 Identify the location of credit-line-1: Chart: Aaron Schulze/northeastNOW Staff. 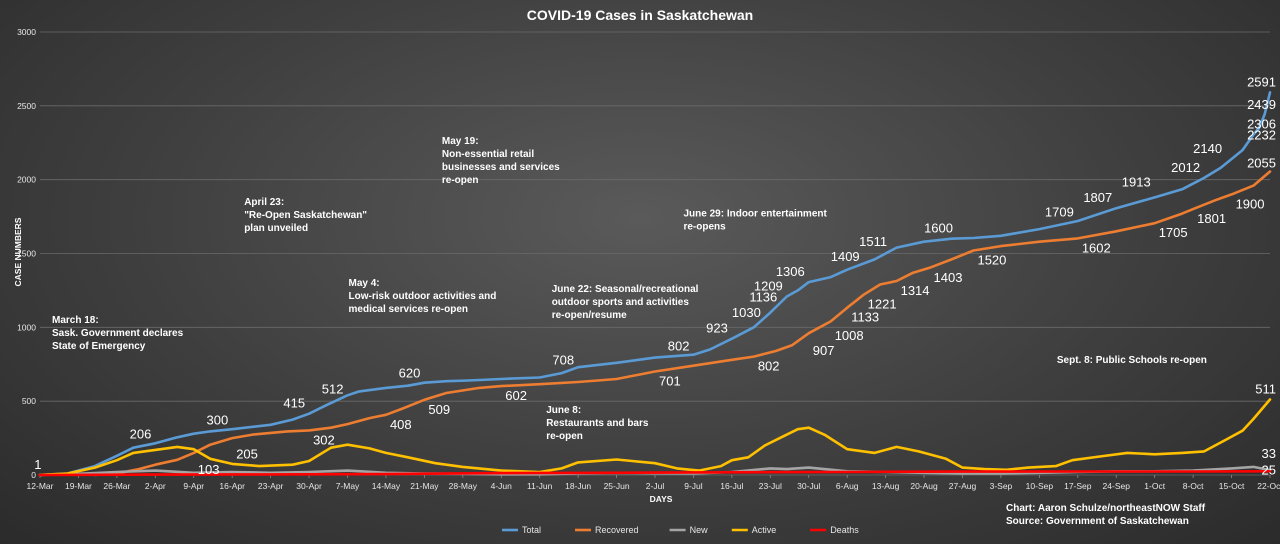
(1106, 508).